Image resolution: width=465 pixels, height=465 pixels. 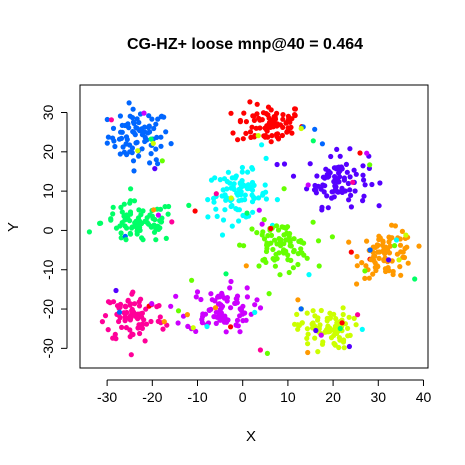 I want to click on x-axis: -30 -20 -10 0 10 20 30 40, so click(x=264, y=392).